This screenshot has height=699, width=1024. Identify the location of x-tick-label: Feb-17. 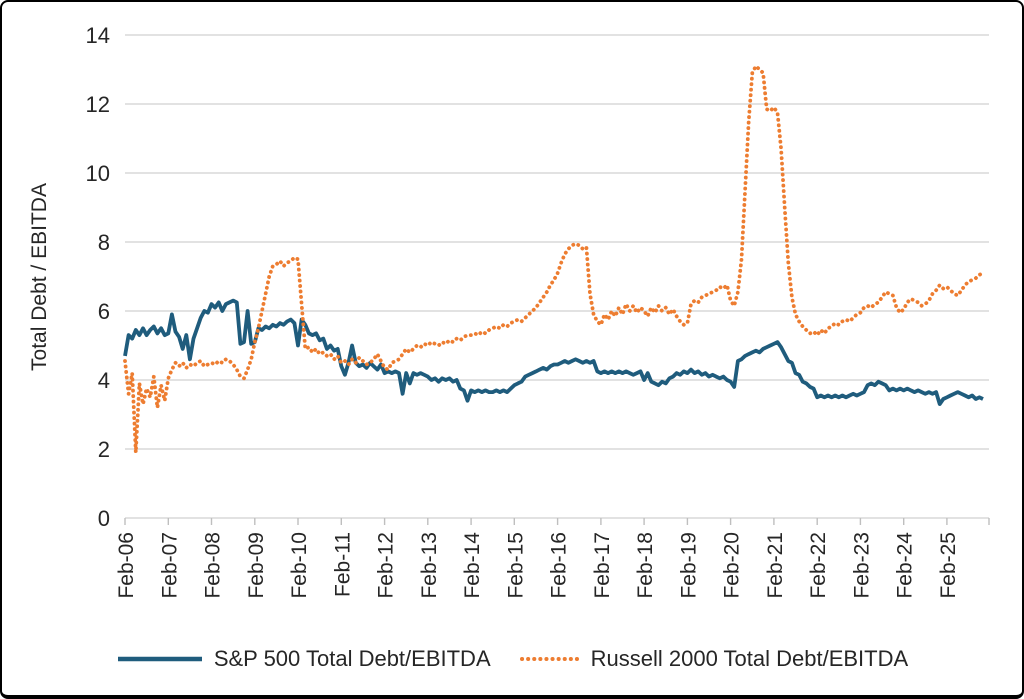
(602, 565).